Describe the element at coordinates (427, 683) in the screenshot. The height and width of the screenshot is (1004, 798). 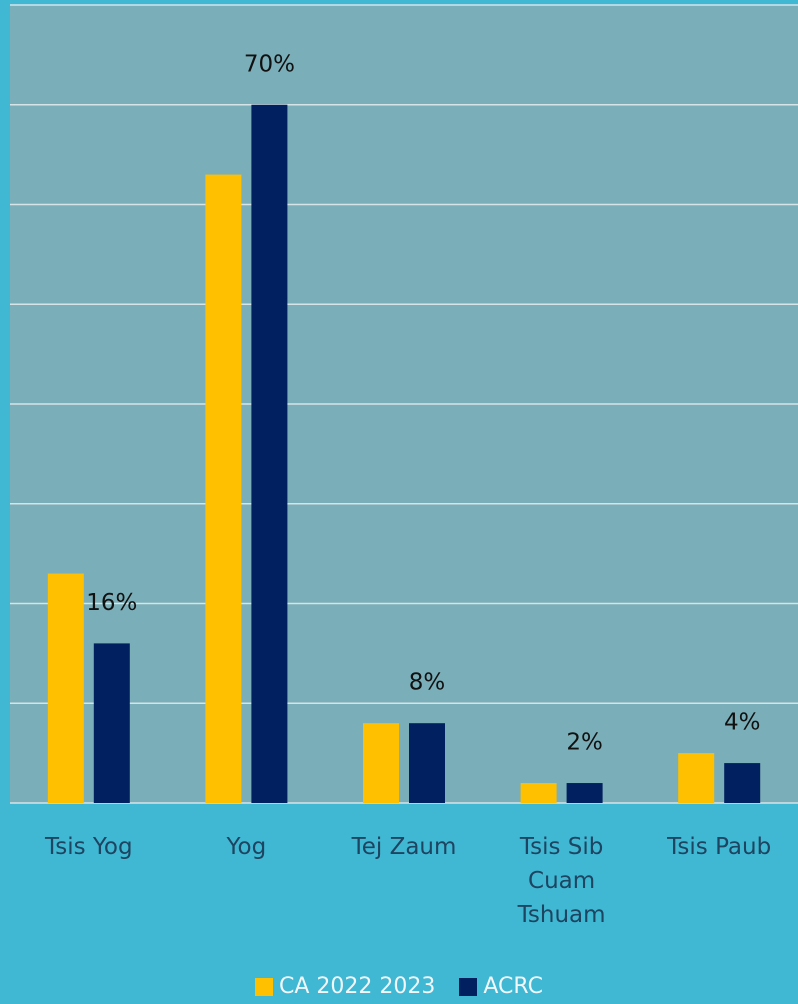
I see `data-label: 8%` at that location.